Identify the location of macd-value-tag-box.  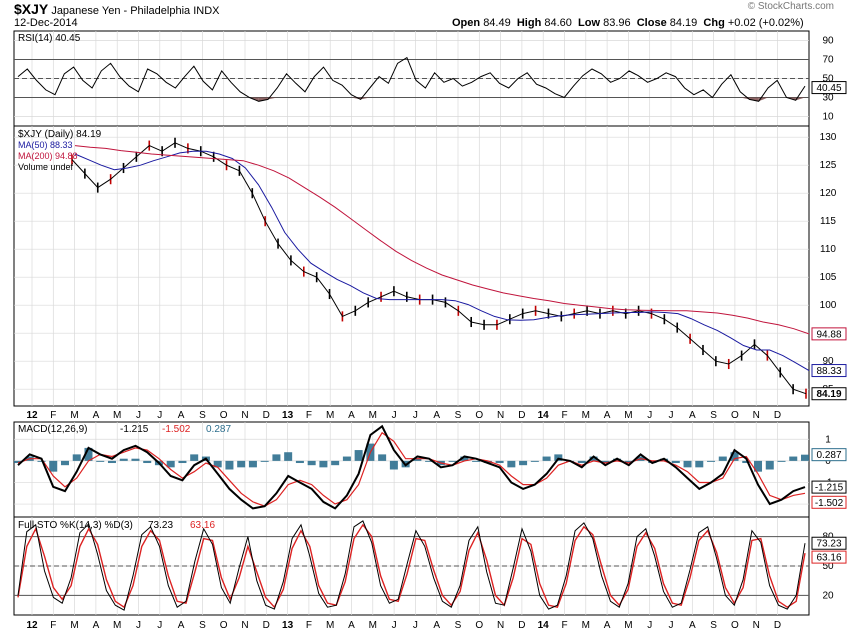
(829, 487).